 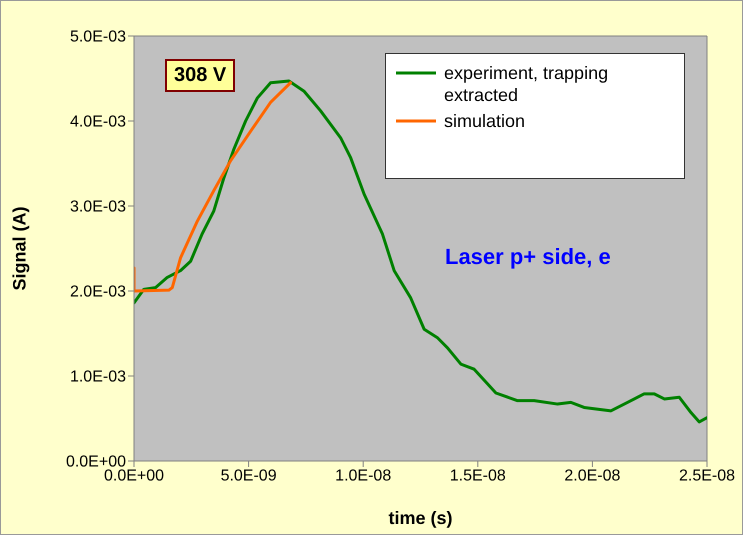 What do you see at coordinates (134, 475) in the screenshot?
I see `x-tick-label: 0.0E+00` at bounding box center [134, 475].